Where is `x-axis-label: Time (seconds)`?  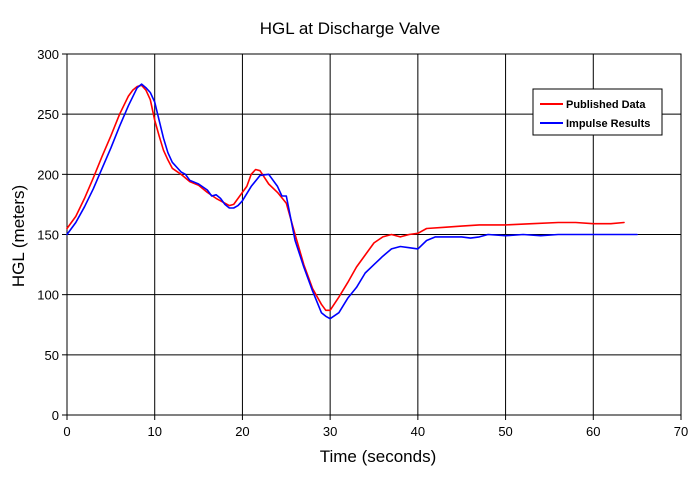
x-axis-label: Time (seconds) is located at coordinates (378, 456).